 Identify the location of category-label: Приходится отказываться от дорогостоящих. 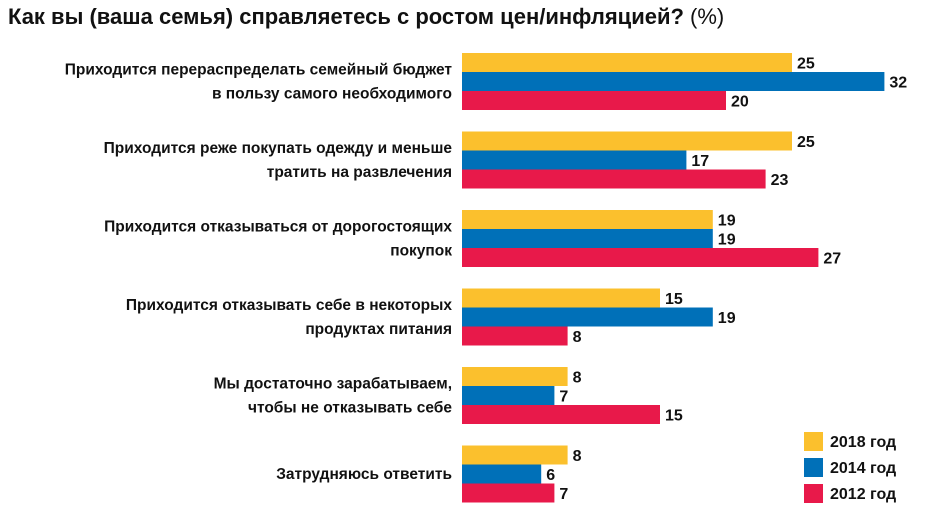
(278, 227).